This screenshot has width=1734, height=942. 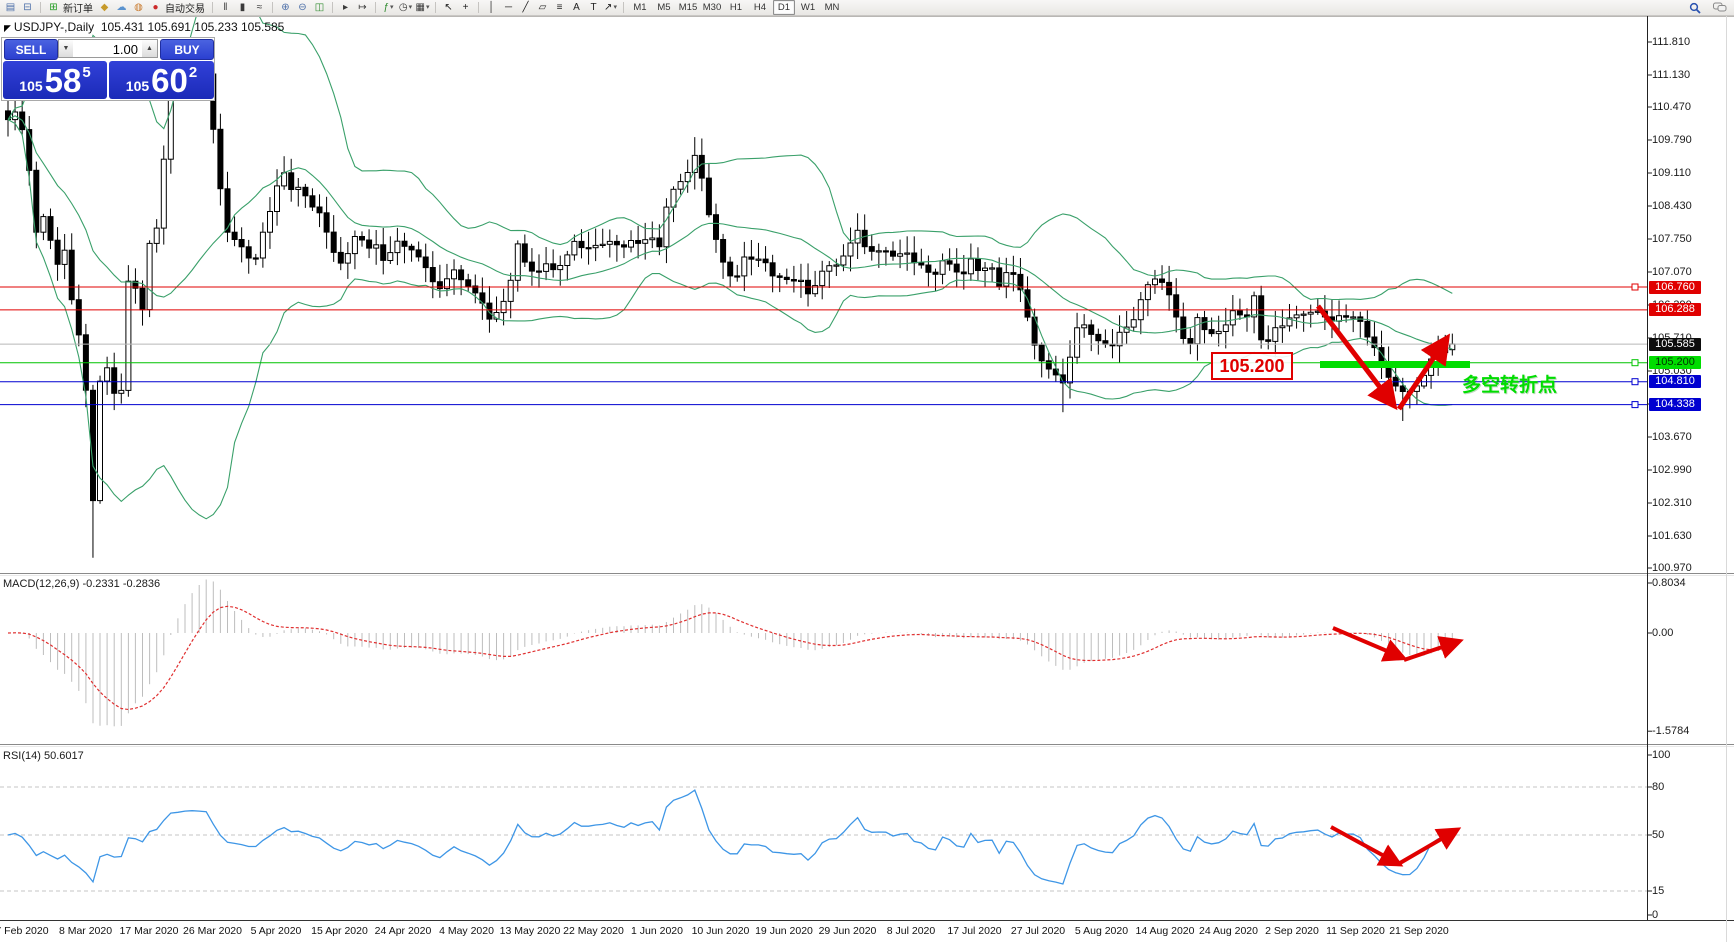 I want to click on data-window-icon: ⊟, so click(x=27, y=7).